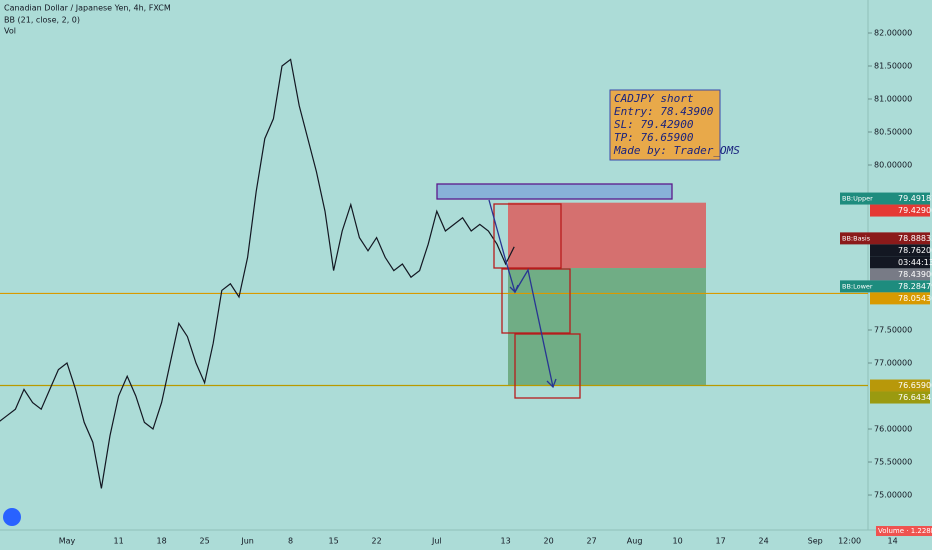 The image size is (932, 550). Describe the element at coordinates (607, 327) in the screenshot. I see `target-zone` at that location.